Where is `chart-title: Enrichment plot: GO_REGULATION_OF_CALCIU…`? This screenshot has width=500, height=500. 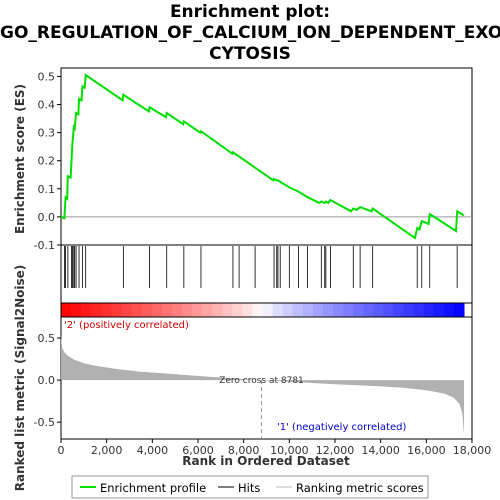 chart-title: Enrichment plot: GO_REGULATION_OF_CALCIU… is located at coordinates (250, 33).